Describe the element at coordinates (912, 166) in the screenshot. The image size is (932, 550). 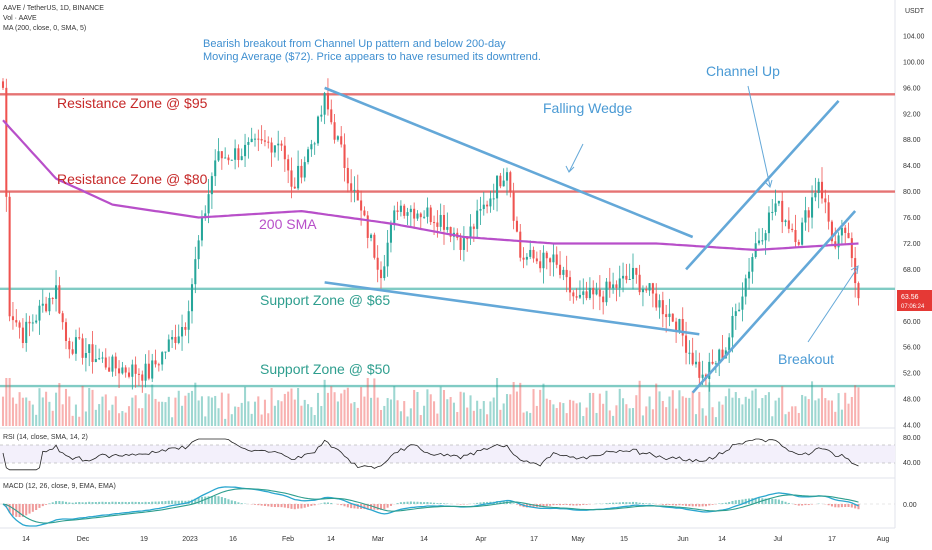
I see `price-tick: 84.00` at that location.